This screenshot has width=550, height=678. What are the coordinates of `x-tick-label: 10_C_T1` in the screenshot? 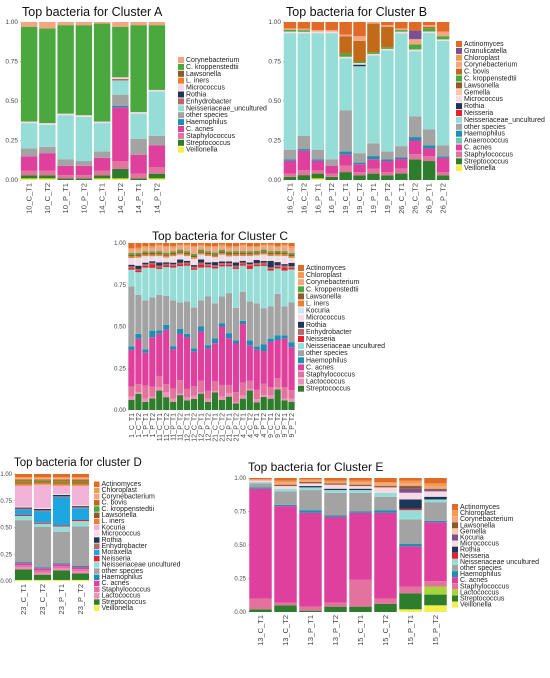 It's located at (29, 198).